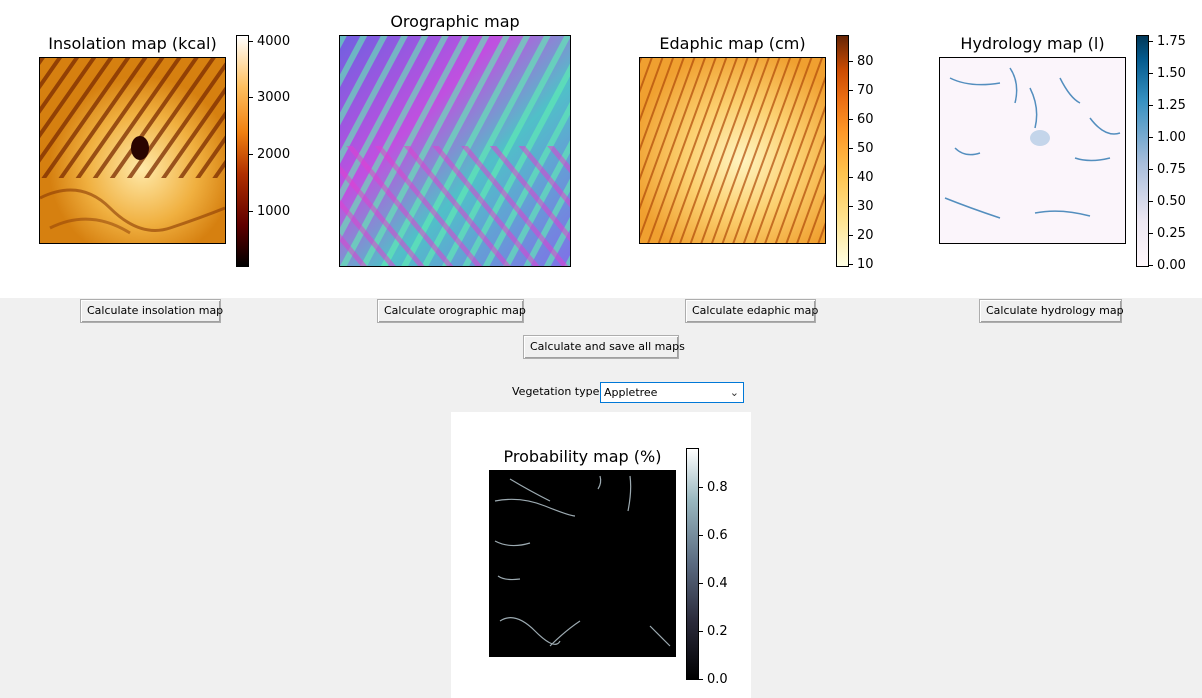  What do you see at coordinates (132, 150) in the screenshot?
I see `insolation-map-image` at bounding box center [132, 150].